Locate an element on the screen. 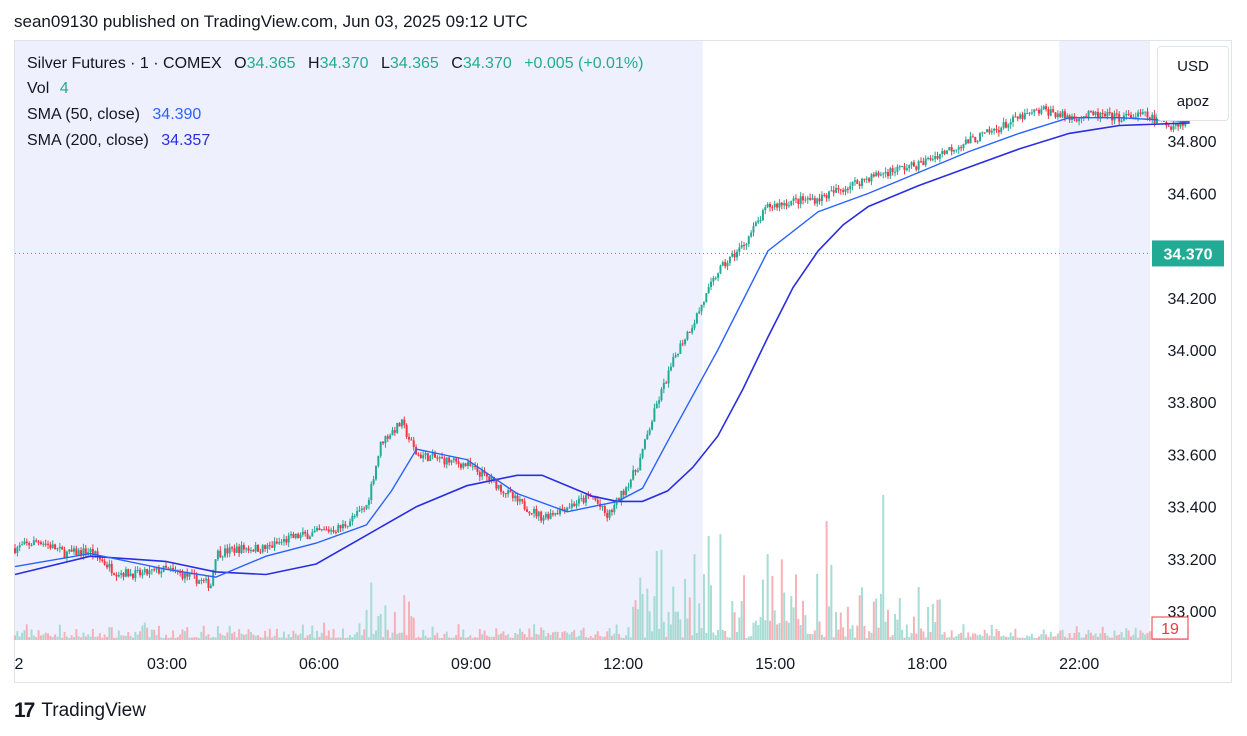 The height and width of the screenshot is (736, 1247). x-tick-label: 06:00 is located at coordinates (319, 664).